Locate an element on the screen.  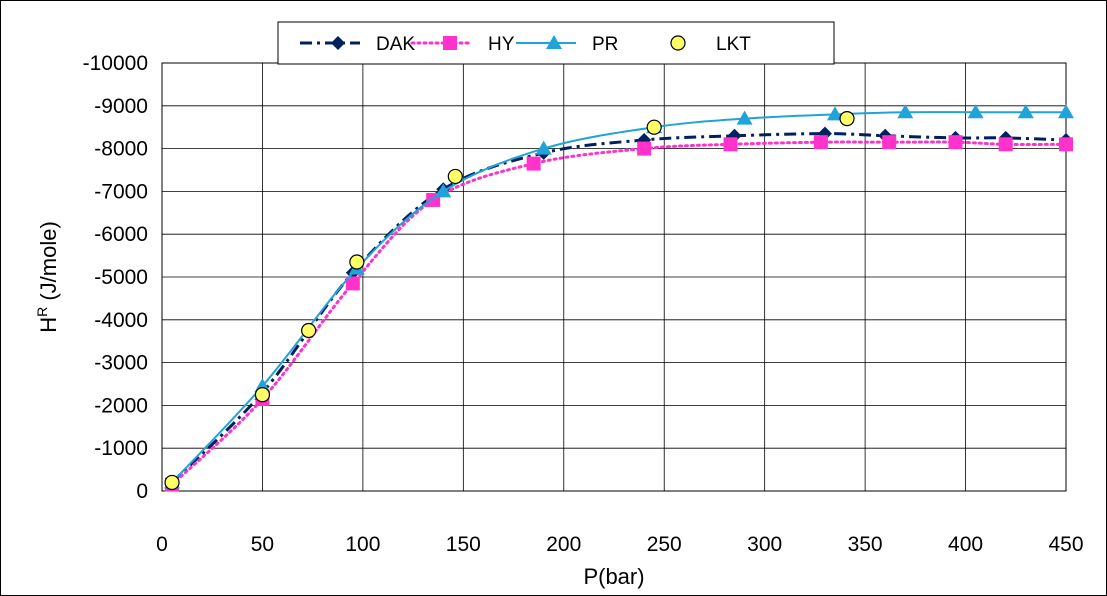
legend-marker-dak is located at coordinates (338, 43).